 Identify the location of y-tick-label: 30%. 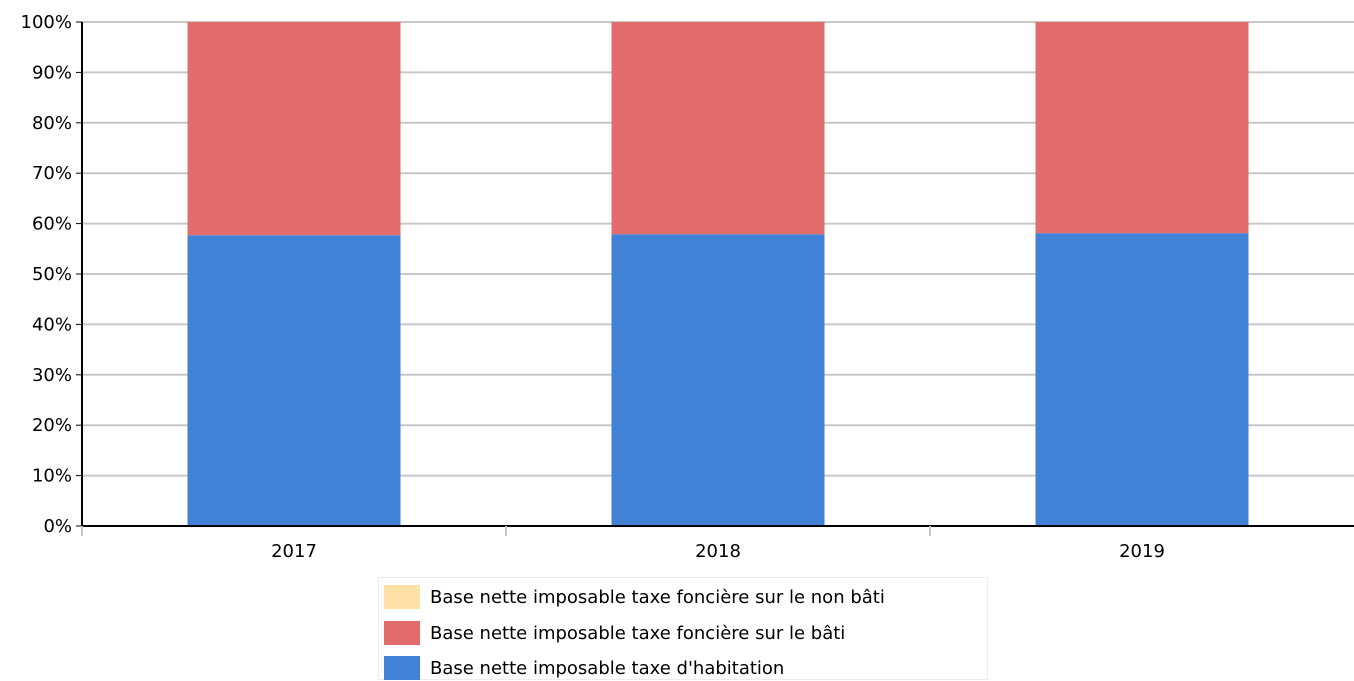
(52, 375).